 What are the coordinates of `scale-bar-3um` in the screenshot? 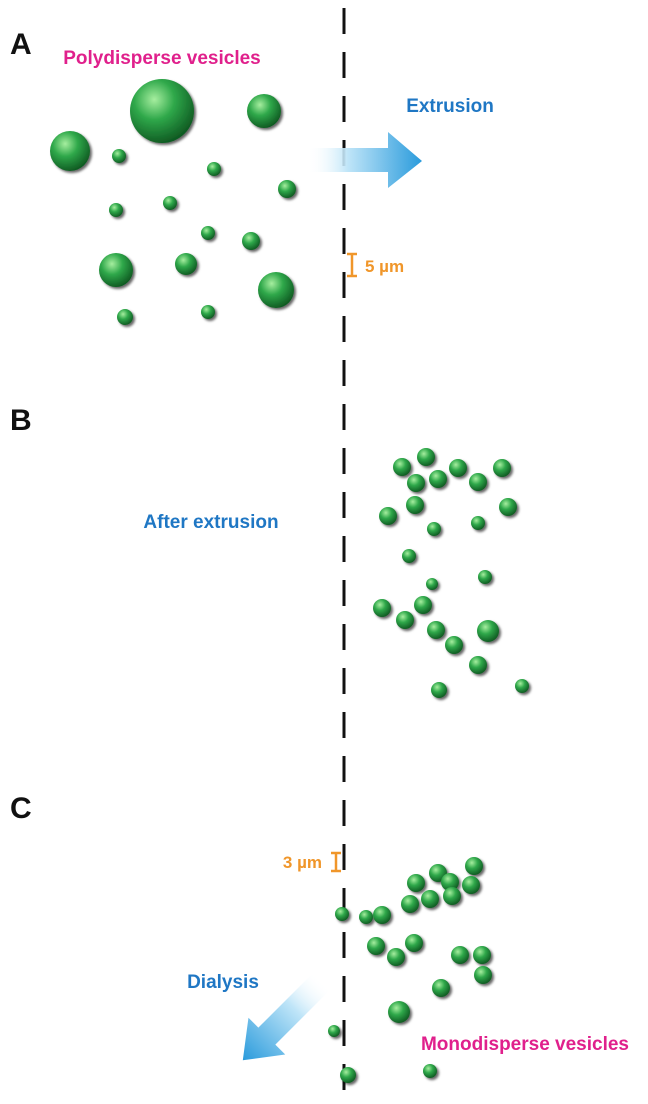 It's located at (336, 862).